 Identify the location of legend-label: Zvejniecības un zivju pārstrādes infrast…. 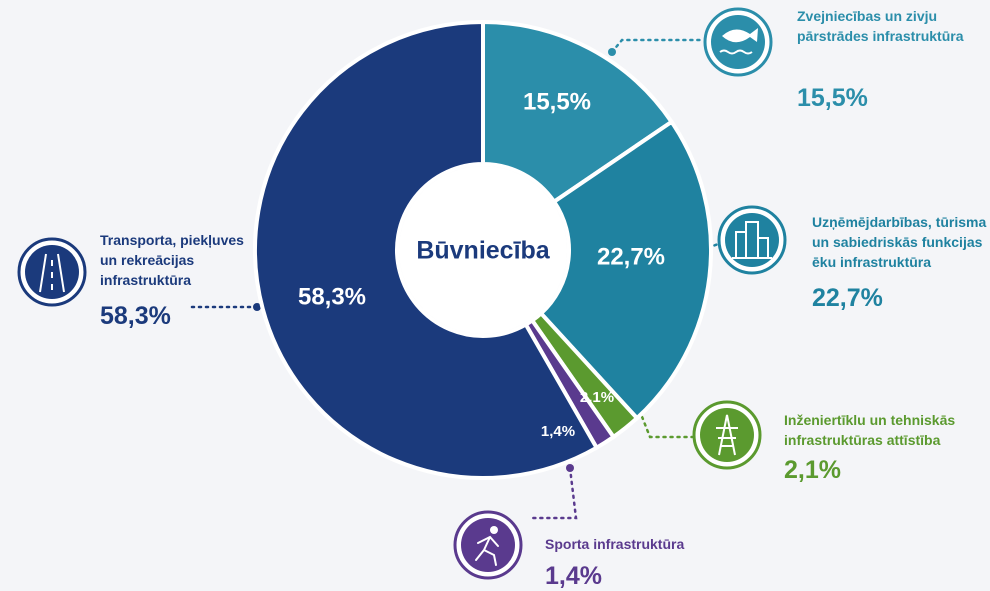
(880, 26).